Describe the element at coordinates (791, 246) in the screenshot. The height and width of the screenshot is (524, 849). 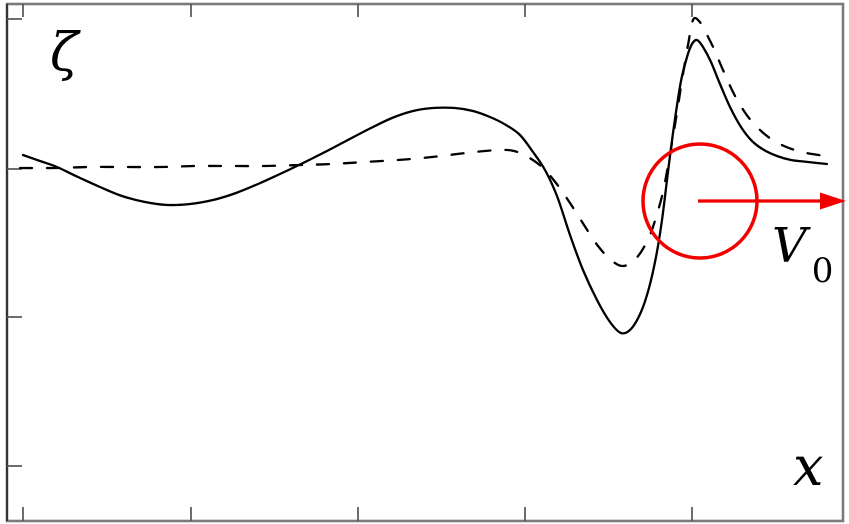
I see `velocity-label-v: V` at that location.